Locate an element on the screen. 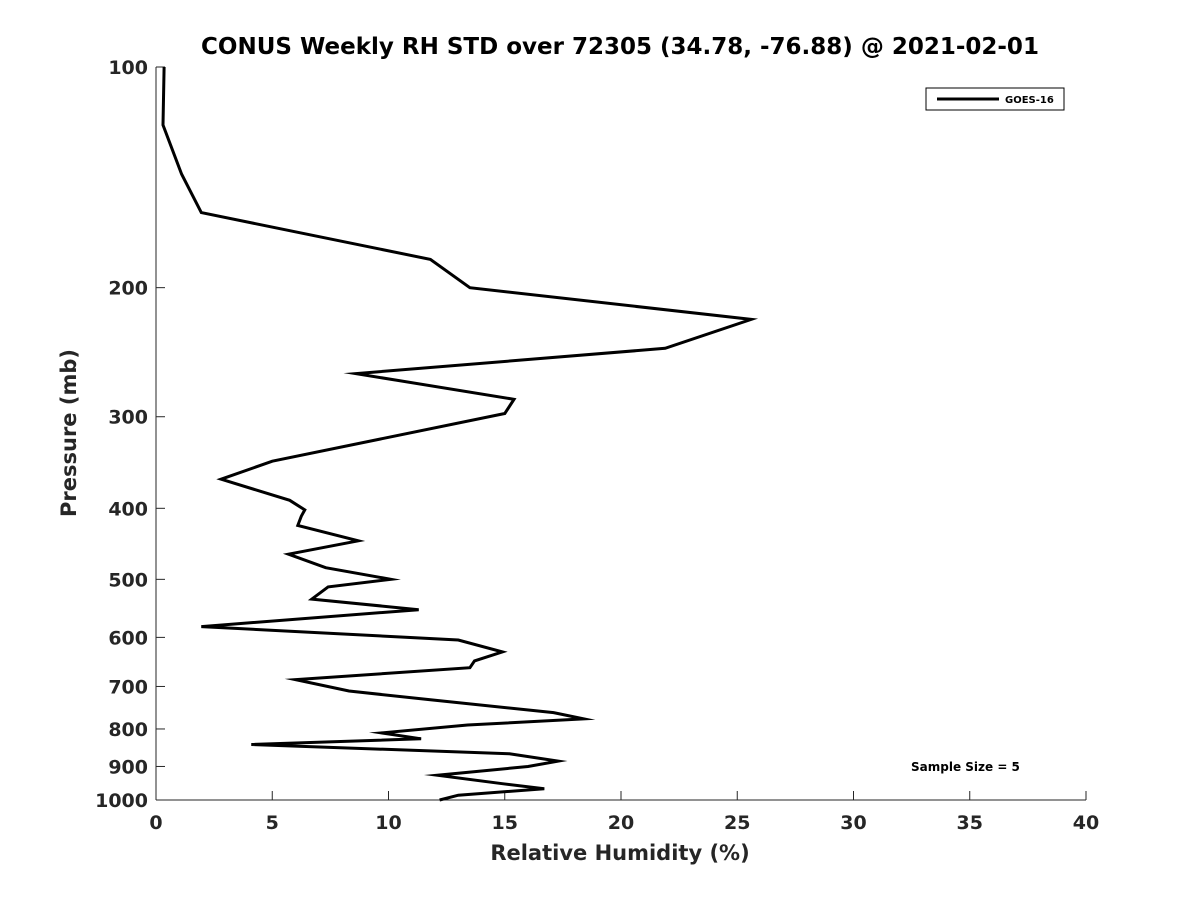 This screenshot has height=900, width=1200. y-tick-label: 300 is located at coordinates (128, 418).